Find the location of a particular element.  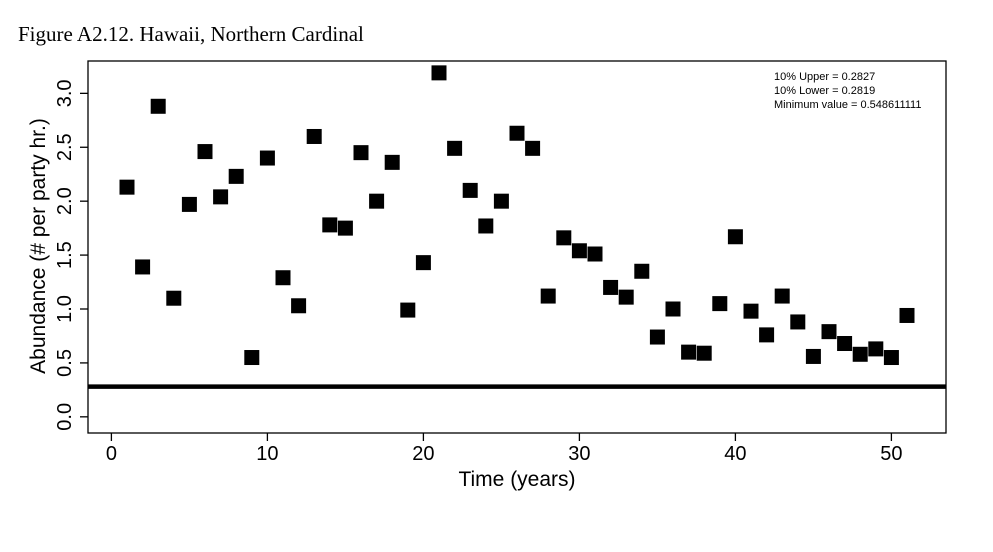

y-tick-label: 0.0 is located at coordinates (65, 417).